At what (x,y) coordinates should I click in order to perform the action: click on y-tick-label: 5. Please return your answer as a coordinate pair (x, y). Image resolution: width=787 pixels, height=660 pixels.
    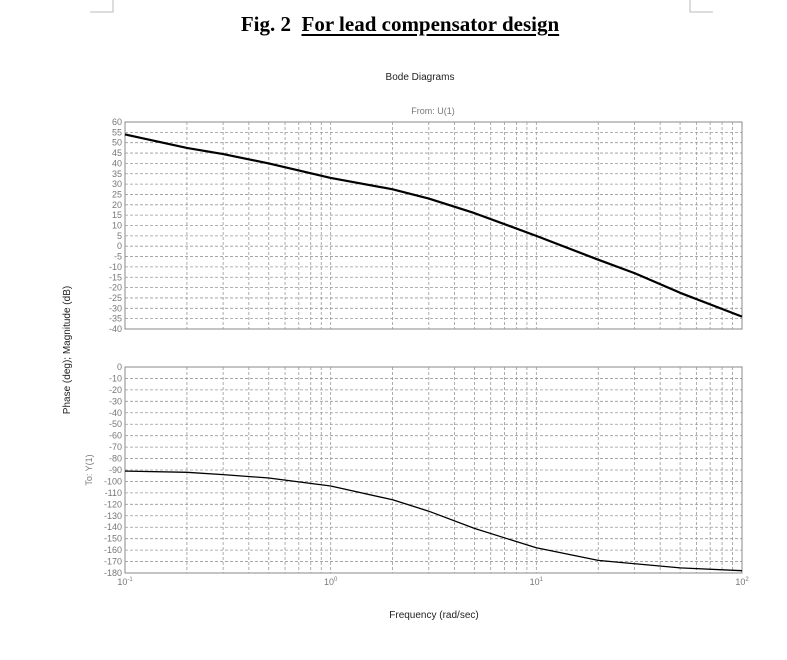
    Looking at the image, I should click on (119, 236).